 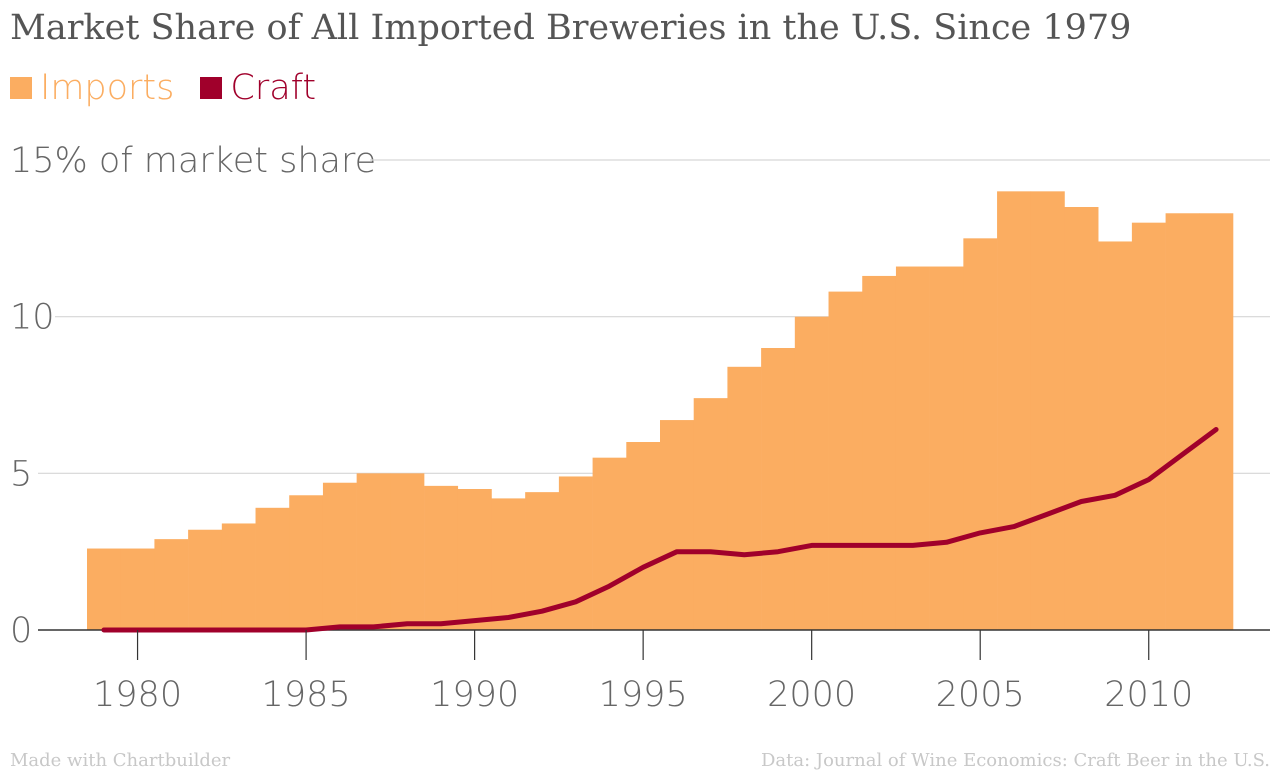 What do you see at coordinates (273, 88) in the screenshot?
I see `legend-label-craft: Craft` at bounding box center [273, 88].